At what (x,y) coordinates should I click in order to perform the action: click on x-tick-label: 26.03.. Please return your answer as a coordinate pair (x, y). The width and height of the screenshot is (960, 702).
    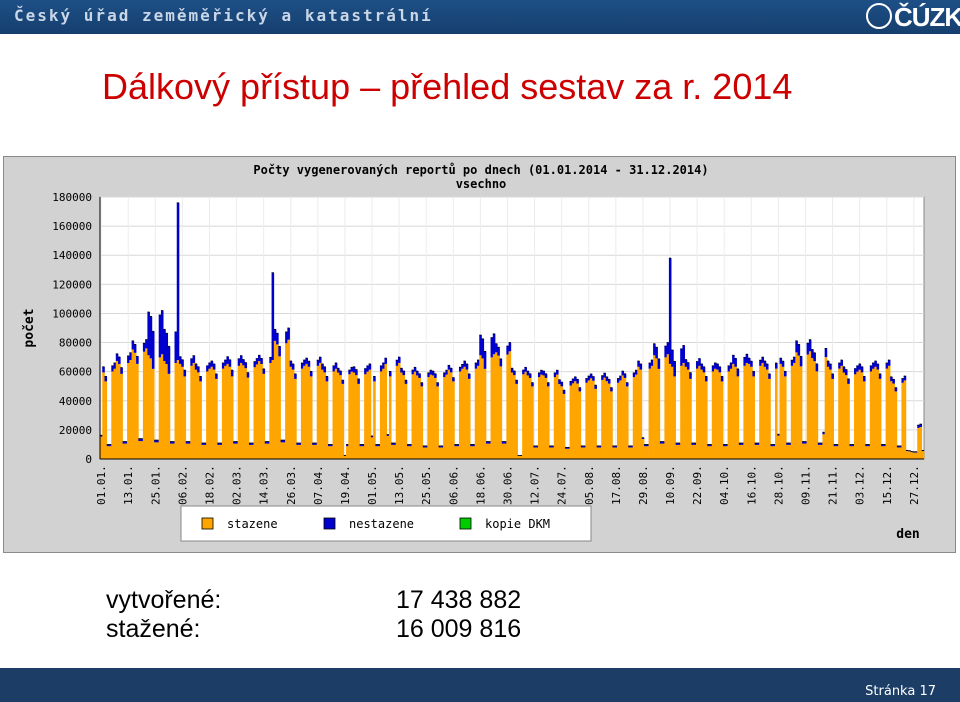
    Looking at the image, I should click on (291, 485).